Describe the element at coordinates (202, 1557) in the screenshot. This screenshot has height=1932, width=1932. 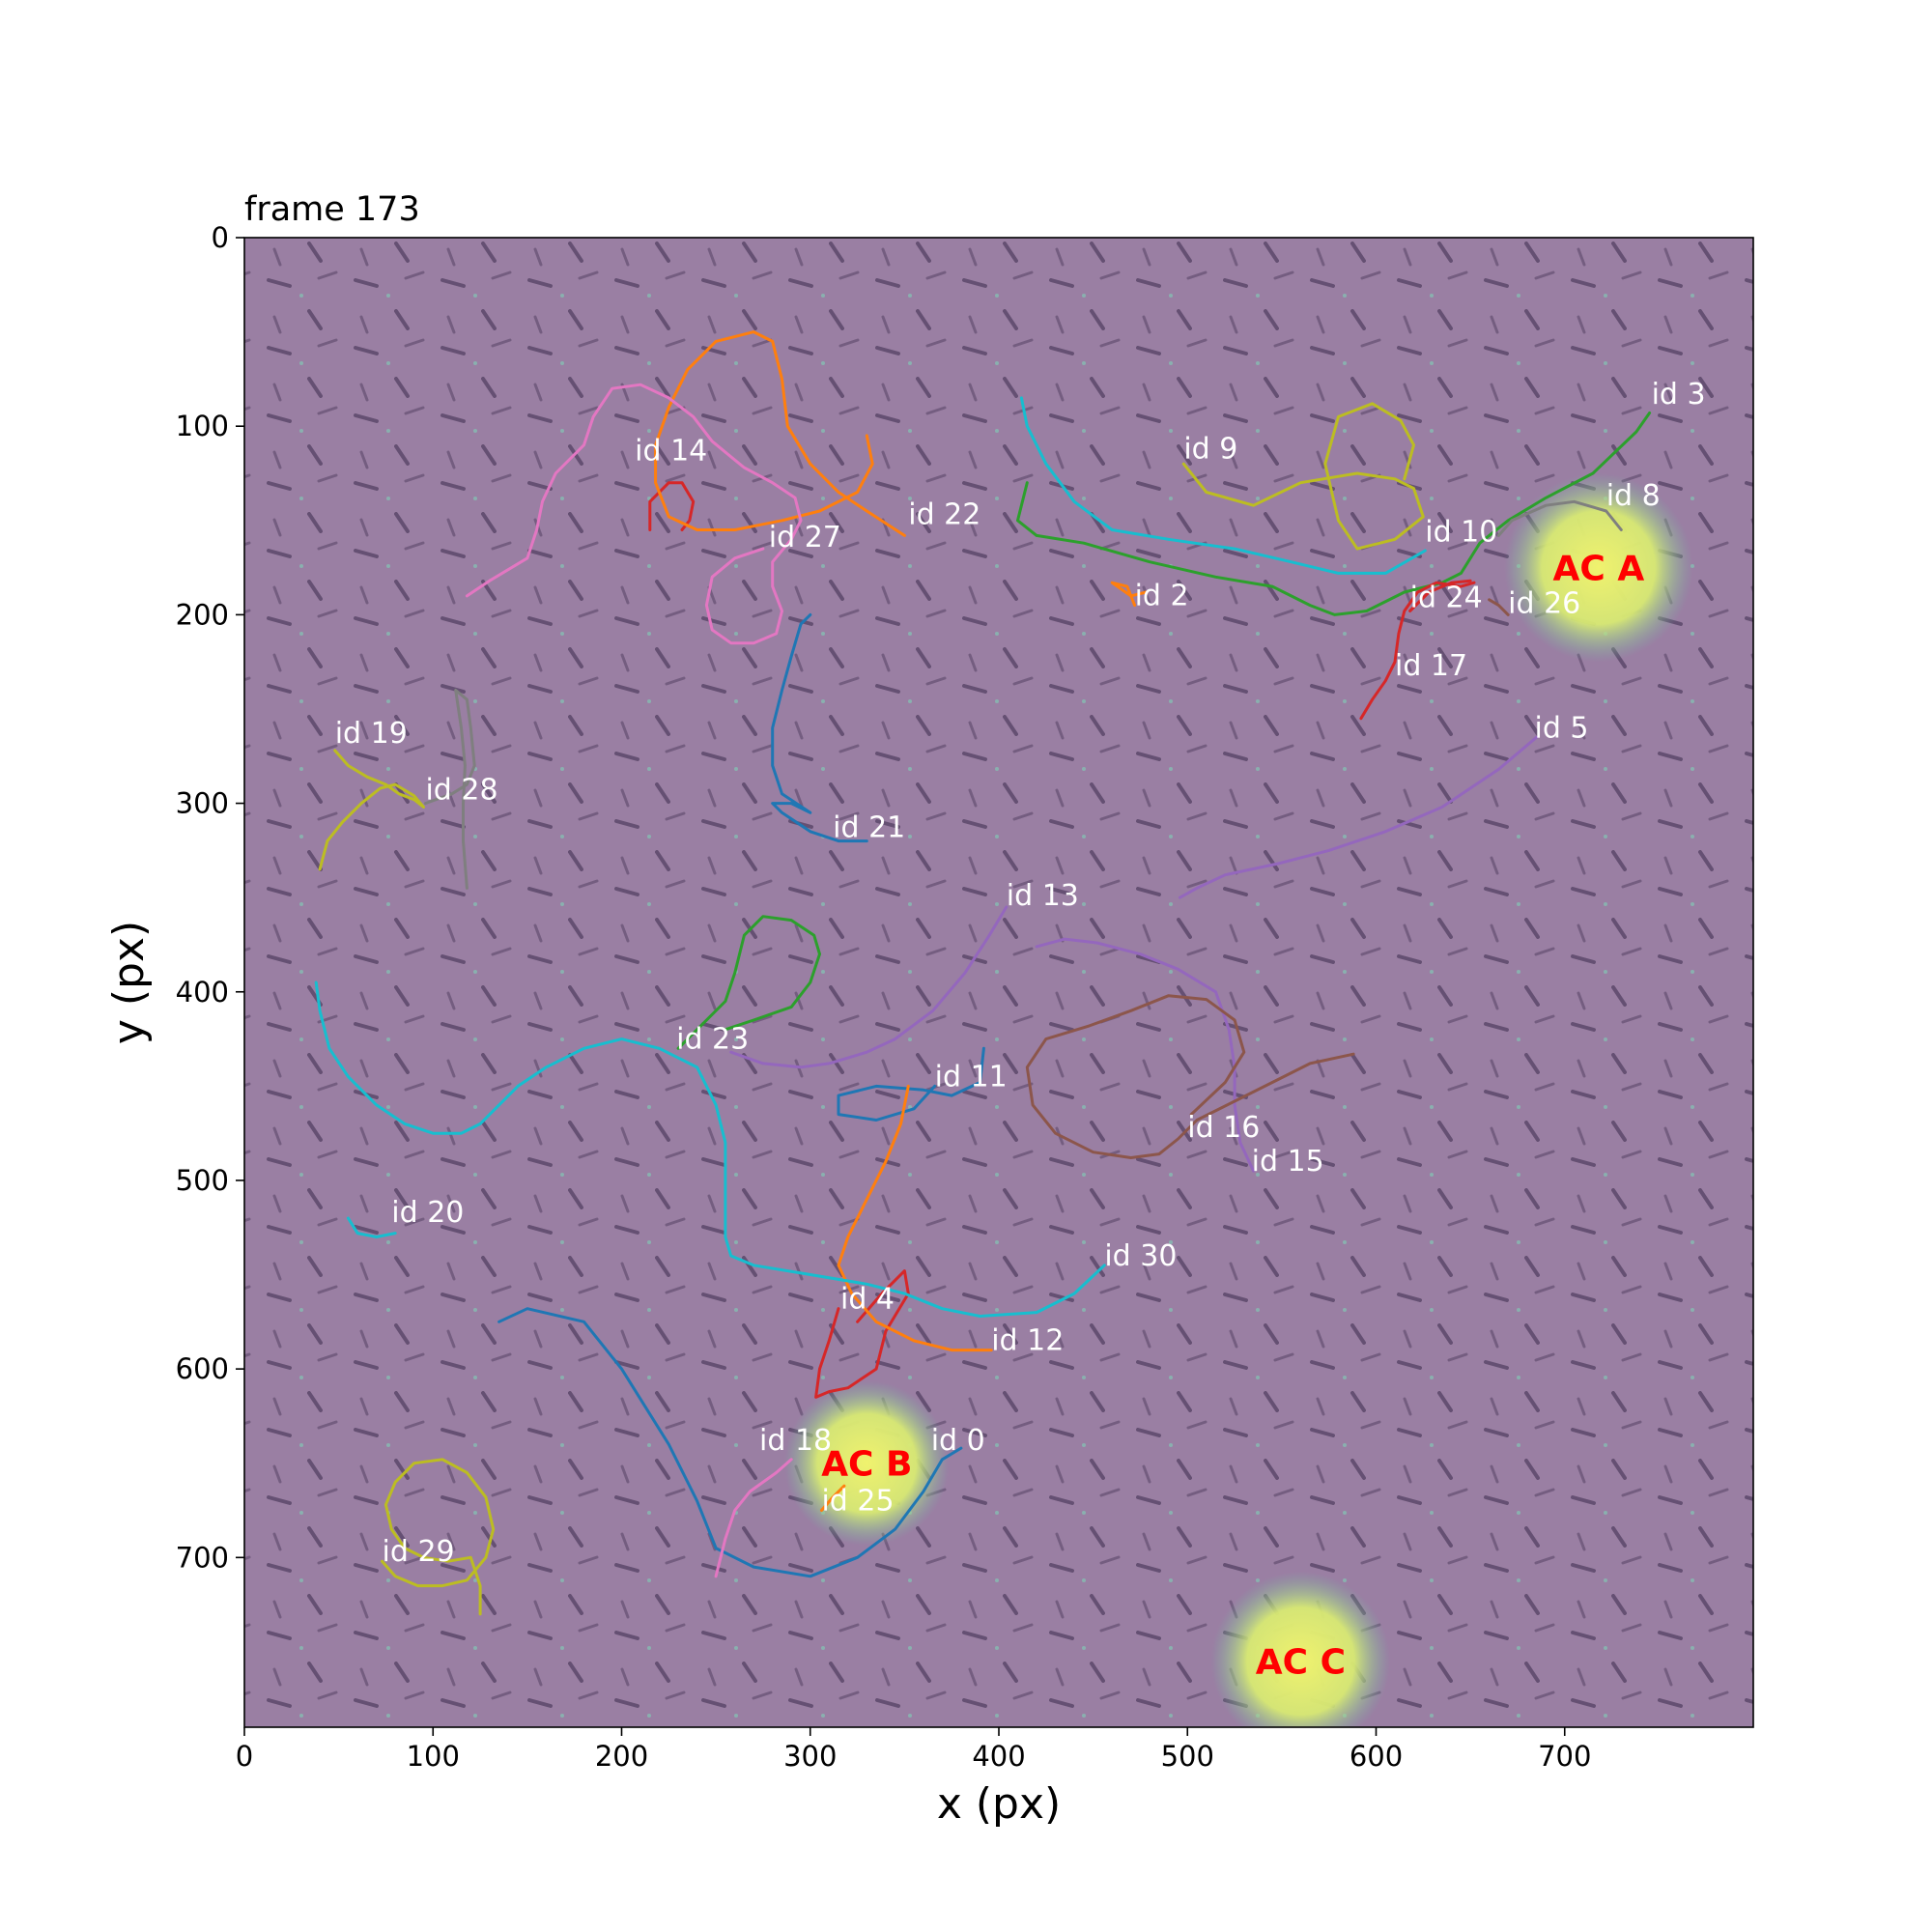
I see `y-tick-label: 700` at that location.